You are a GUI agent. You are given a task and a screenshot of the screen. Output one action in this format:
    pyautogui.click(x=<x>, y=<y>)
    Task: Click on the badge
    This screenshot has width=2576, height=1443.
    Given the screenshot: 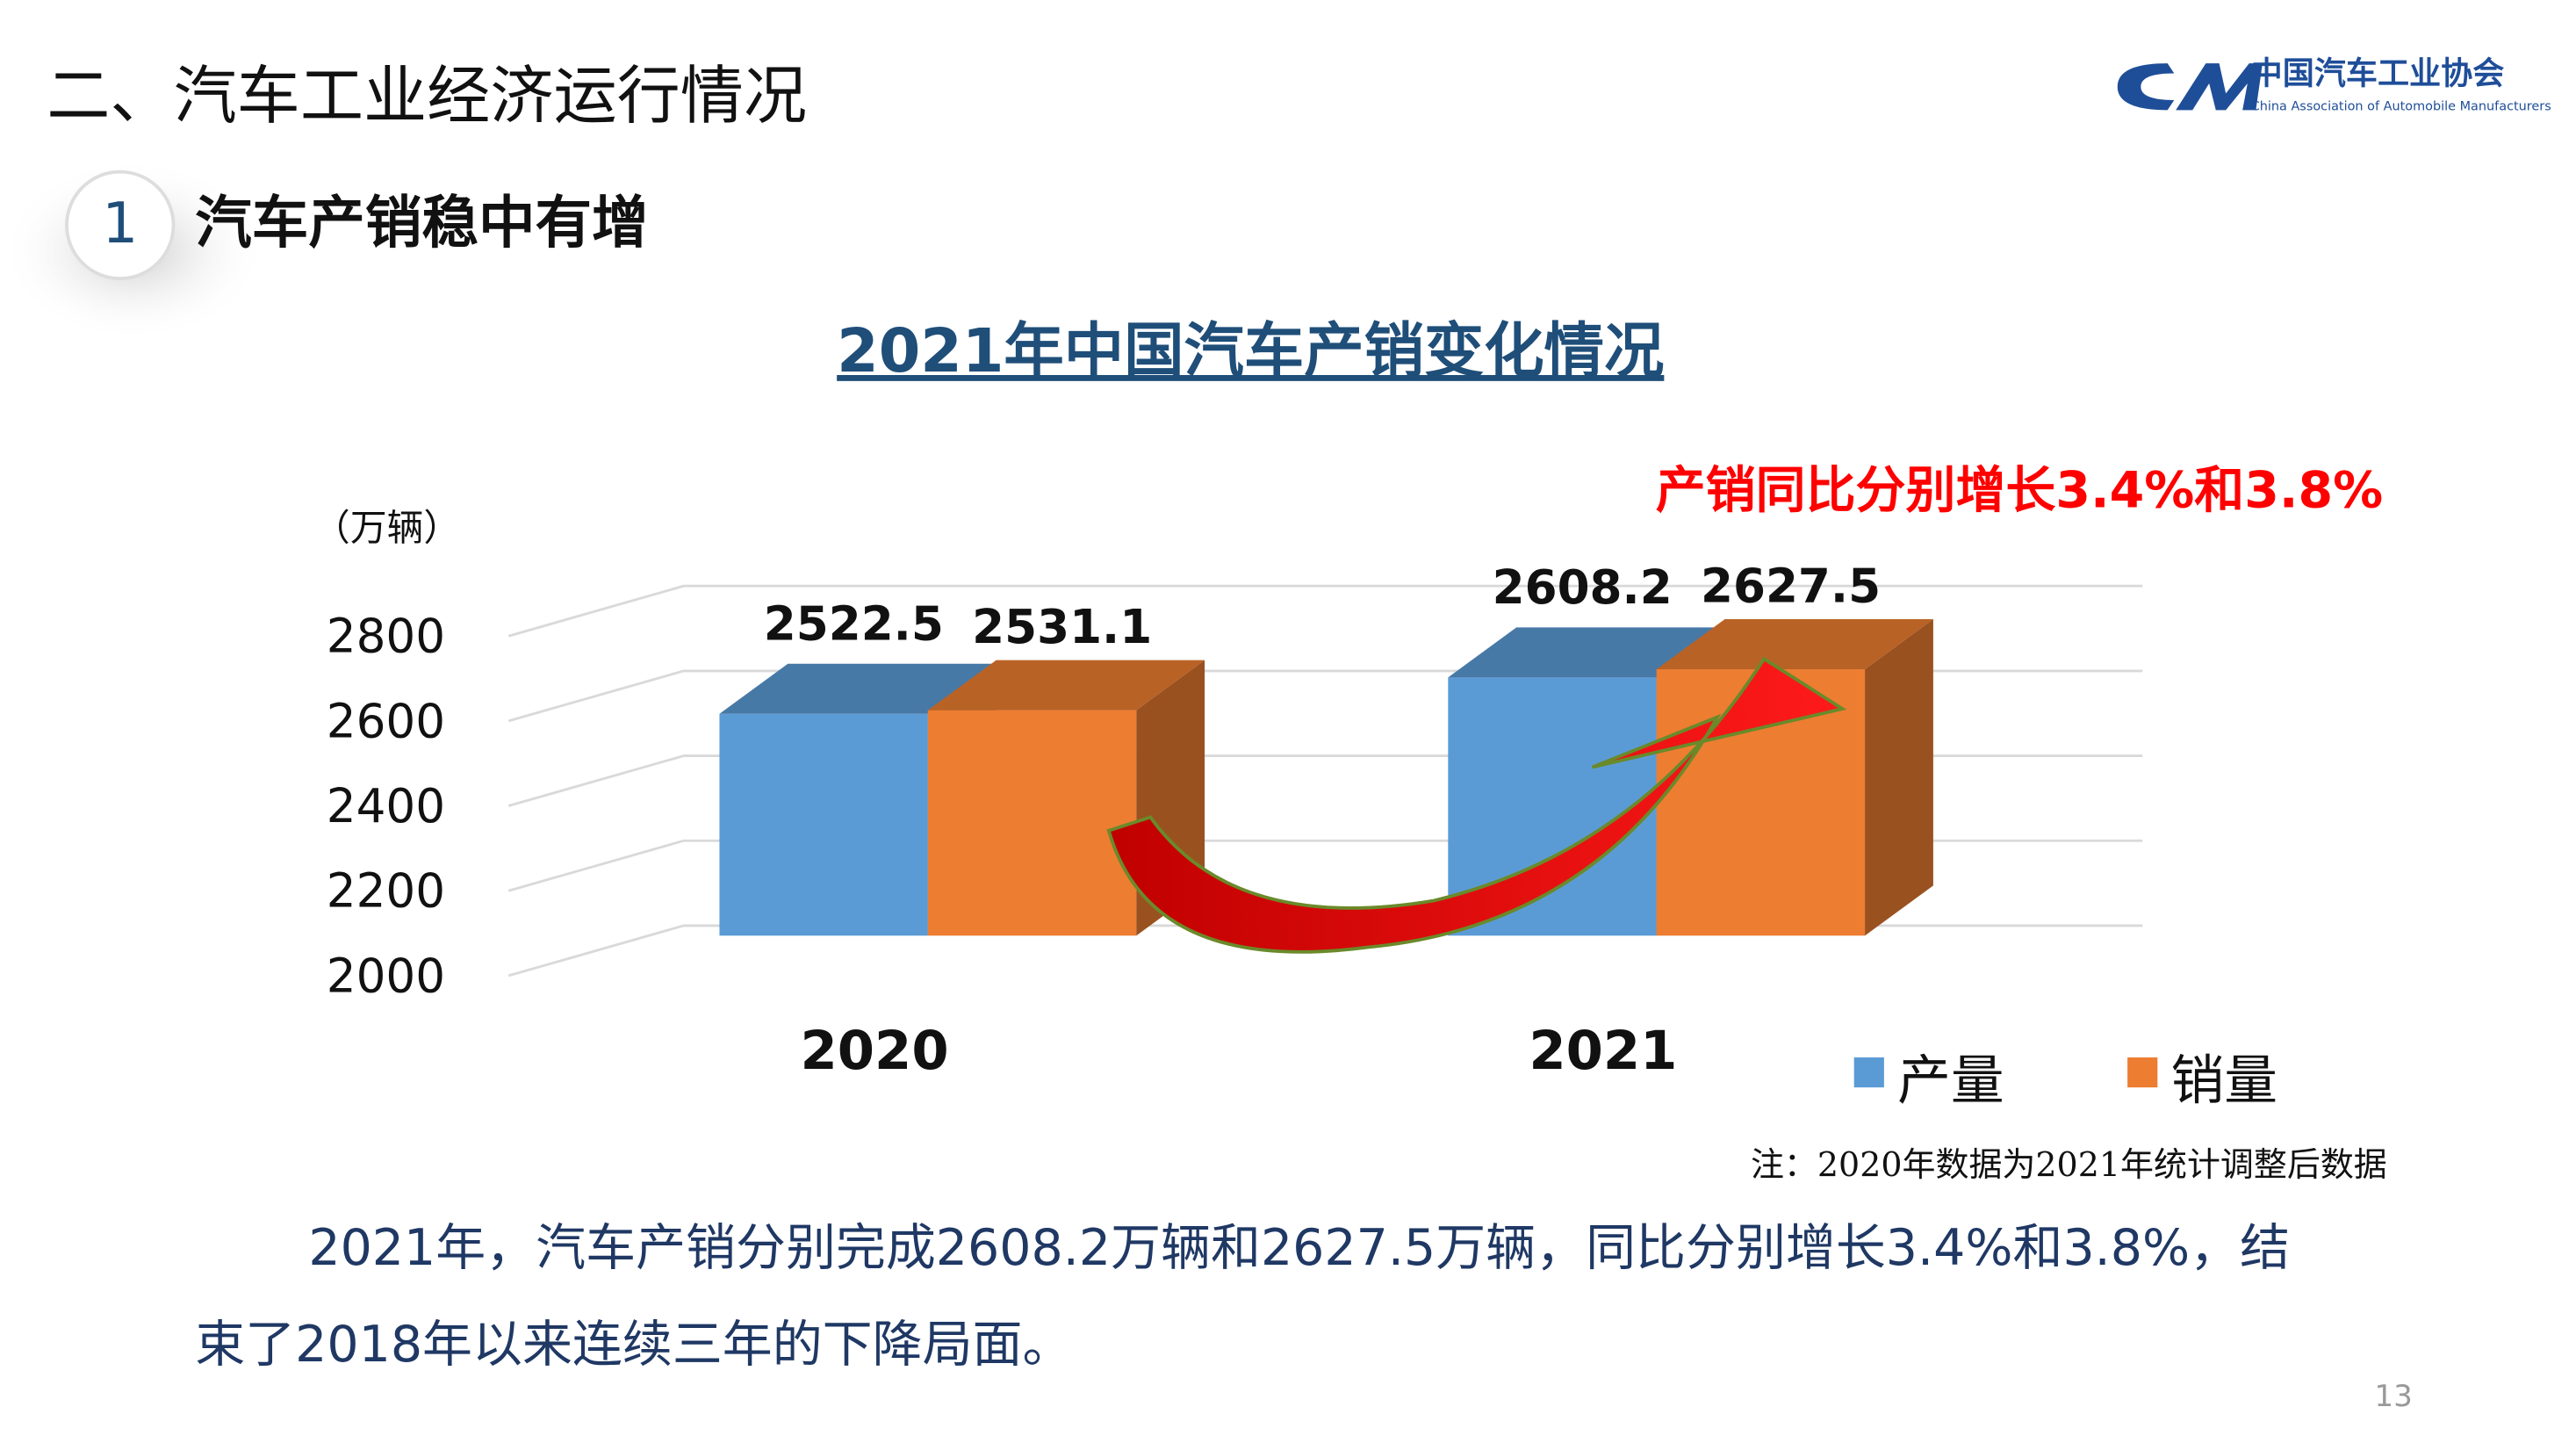 What is the action you would take?
    pyautogui.click(x=120, y=225)
    